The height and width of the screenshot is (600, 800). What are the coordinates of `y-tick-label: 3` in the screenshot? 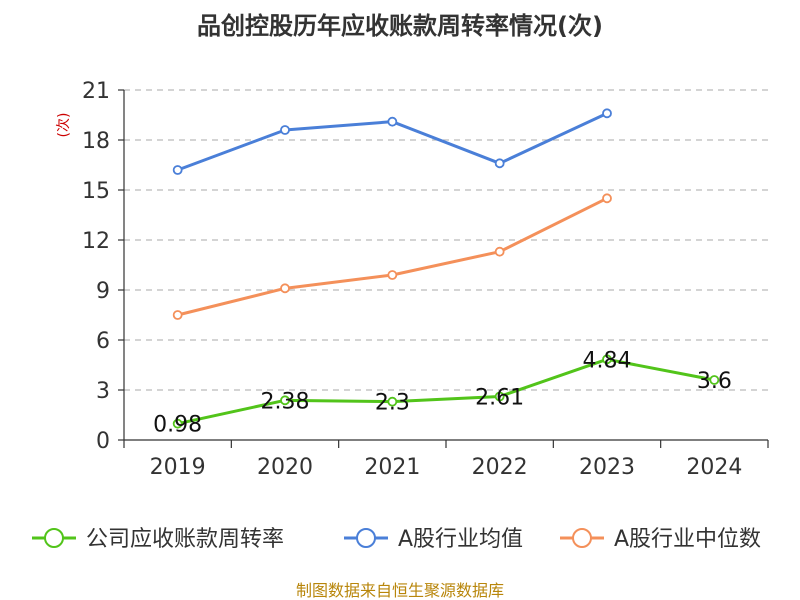 It's located at (103, 391).